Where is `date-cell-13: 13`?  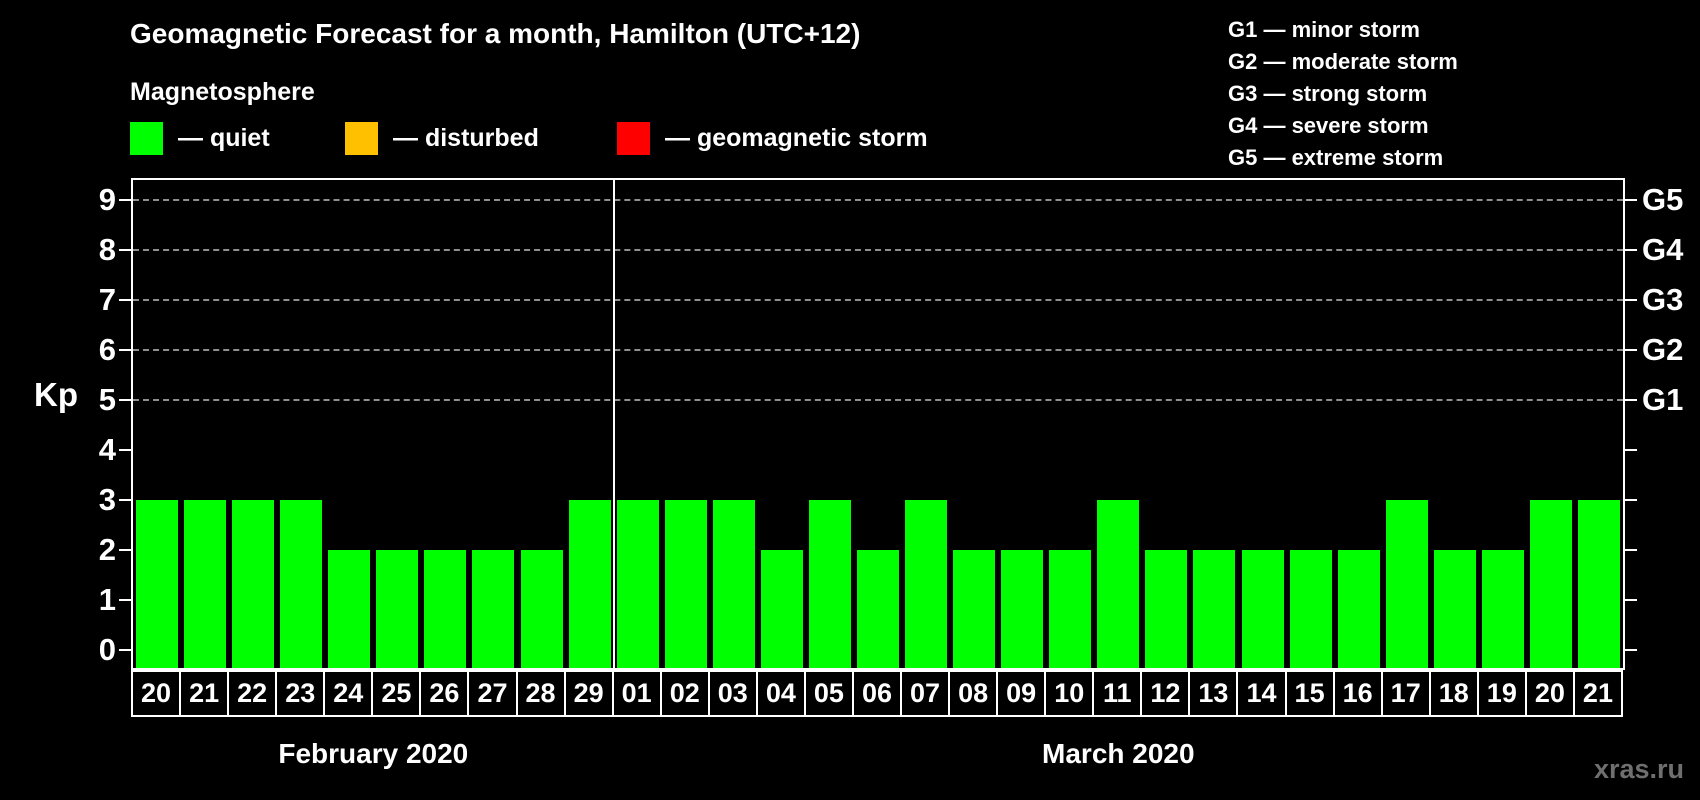
date-cell-13: 13 is located at coordinates (1213, 693).